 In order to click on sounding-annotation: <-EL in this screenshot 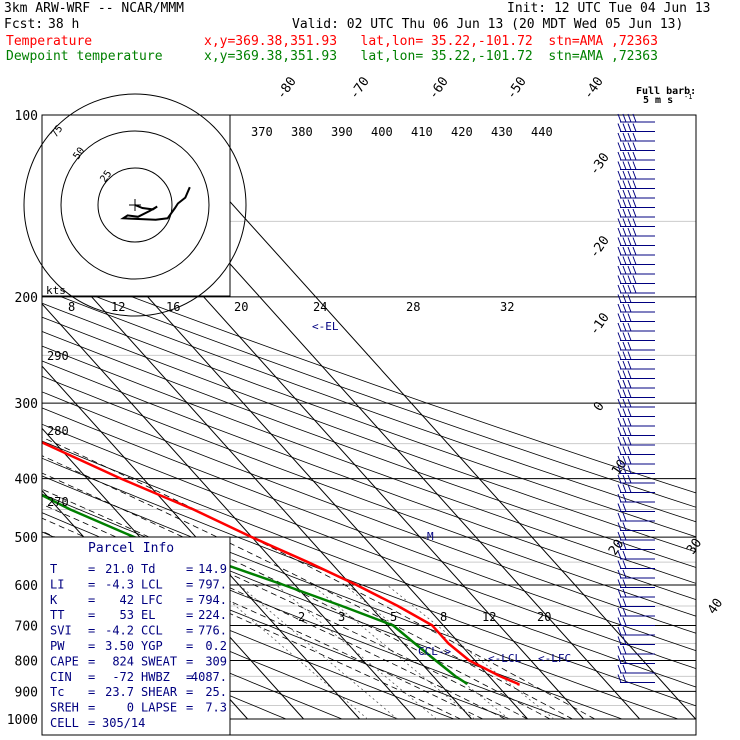, I will do `click(325, 326)`.